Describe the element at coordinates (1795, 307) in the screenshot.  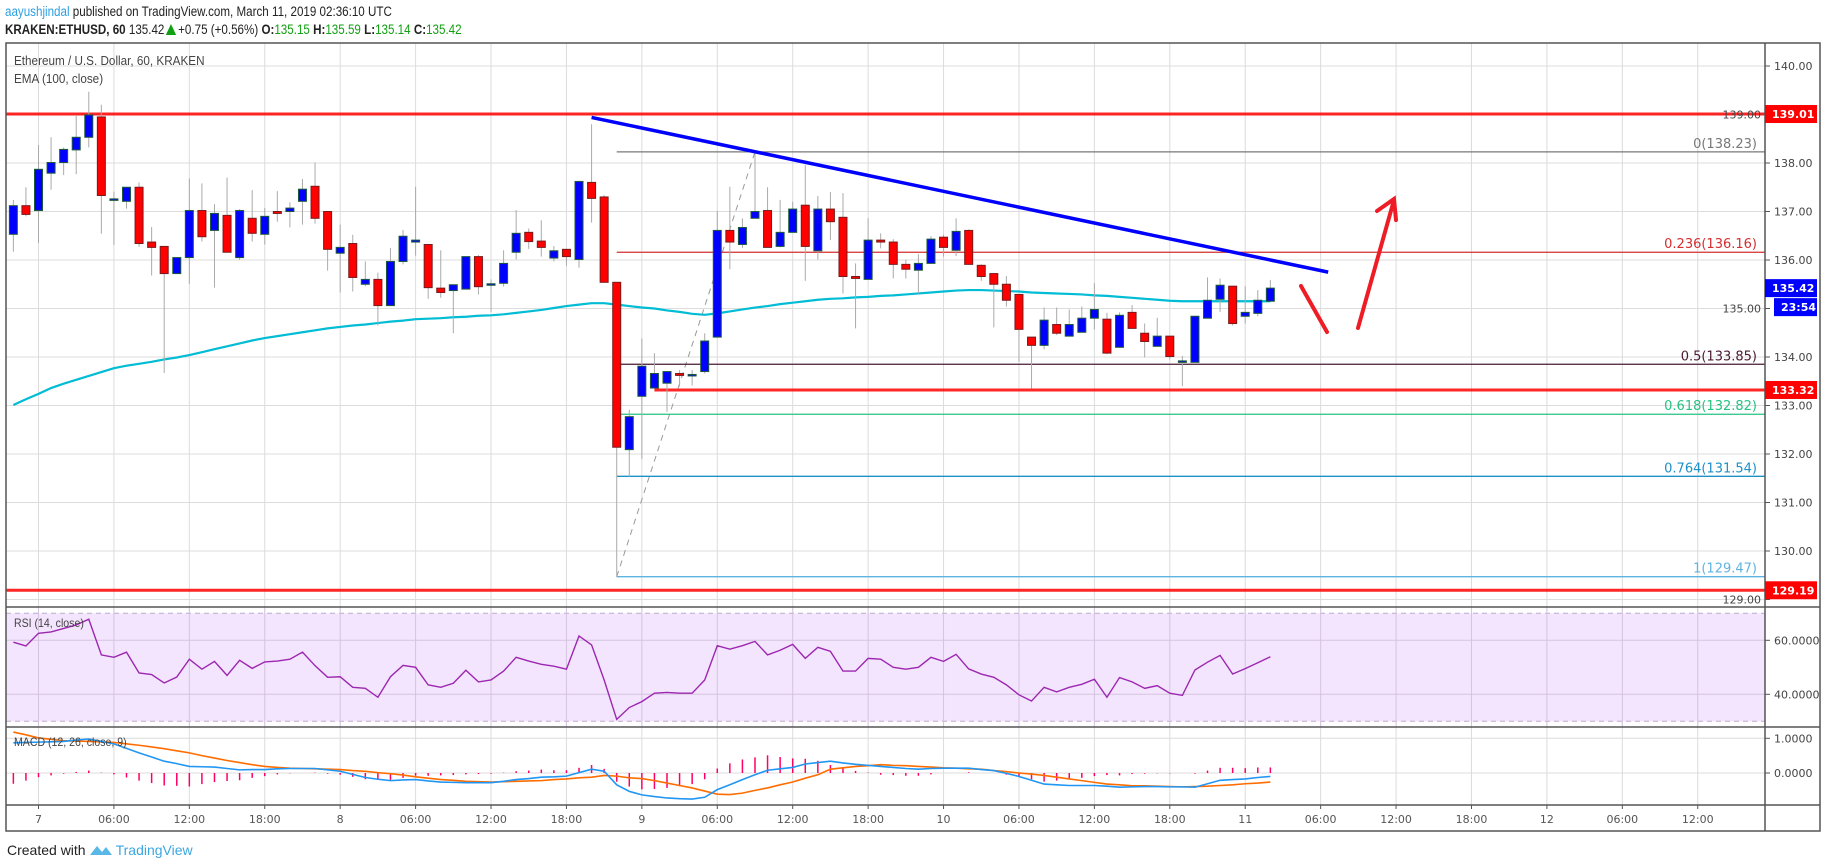
I see `bar-countdown-label-box` at that location.